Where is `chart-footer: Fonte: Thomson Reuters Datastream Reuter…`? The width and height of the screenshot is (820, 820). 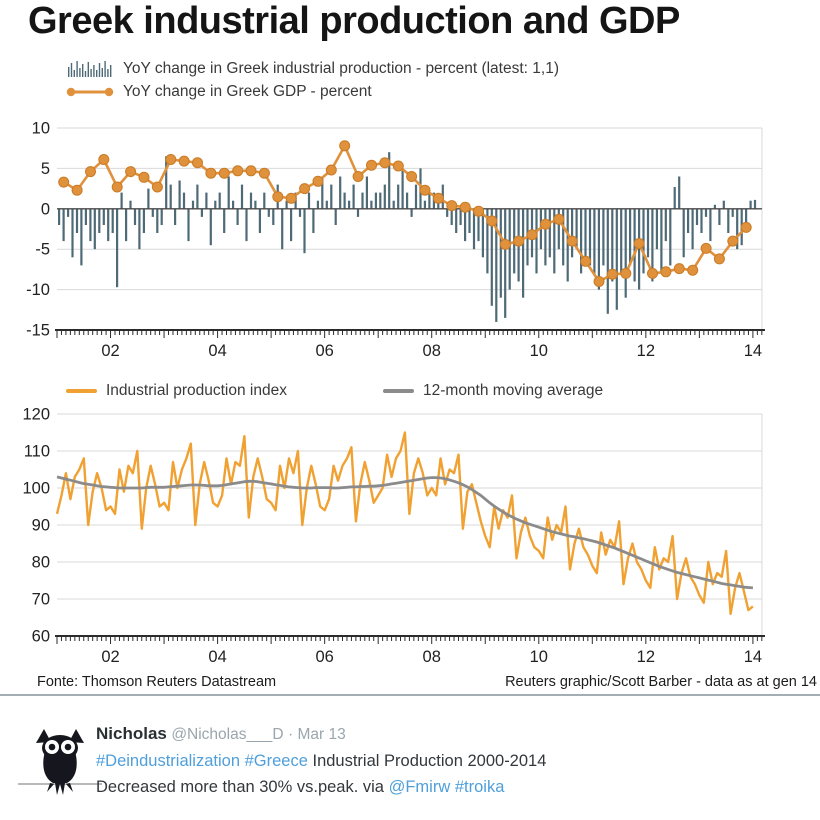
chart-footer: Fonte: Thomson Reuters Datastream Reuter… is located at coordinates (410, 682).